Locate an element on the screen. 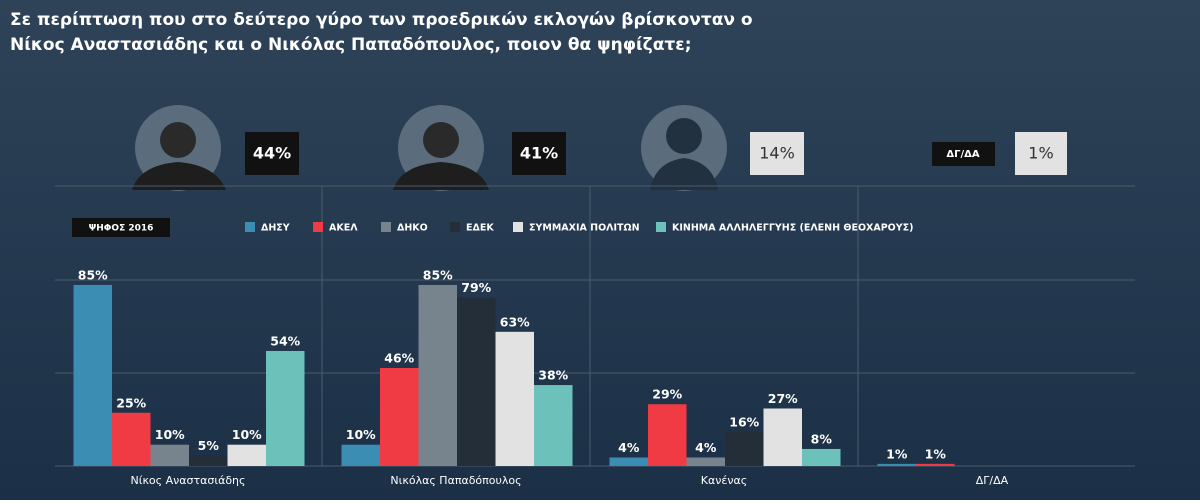  legend-title-box is located at coordinates (121, 227).